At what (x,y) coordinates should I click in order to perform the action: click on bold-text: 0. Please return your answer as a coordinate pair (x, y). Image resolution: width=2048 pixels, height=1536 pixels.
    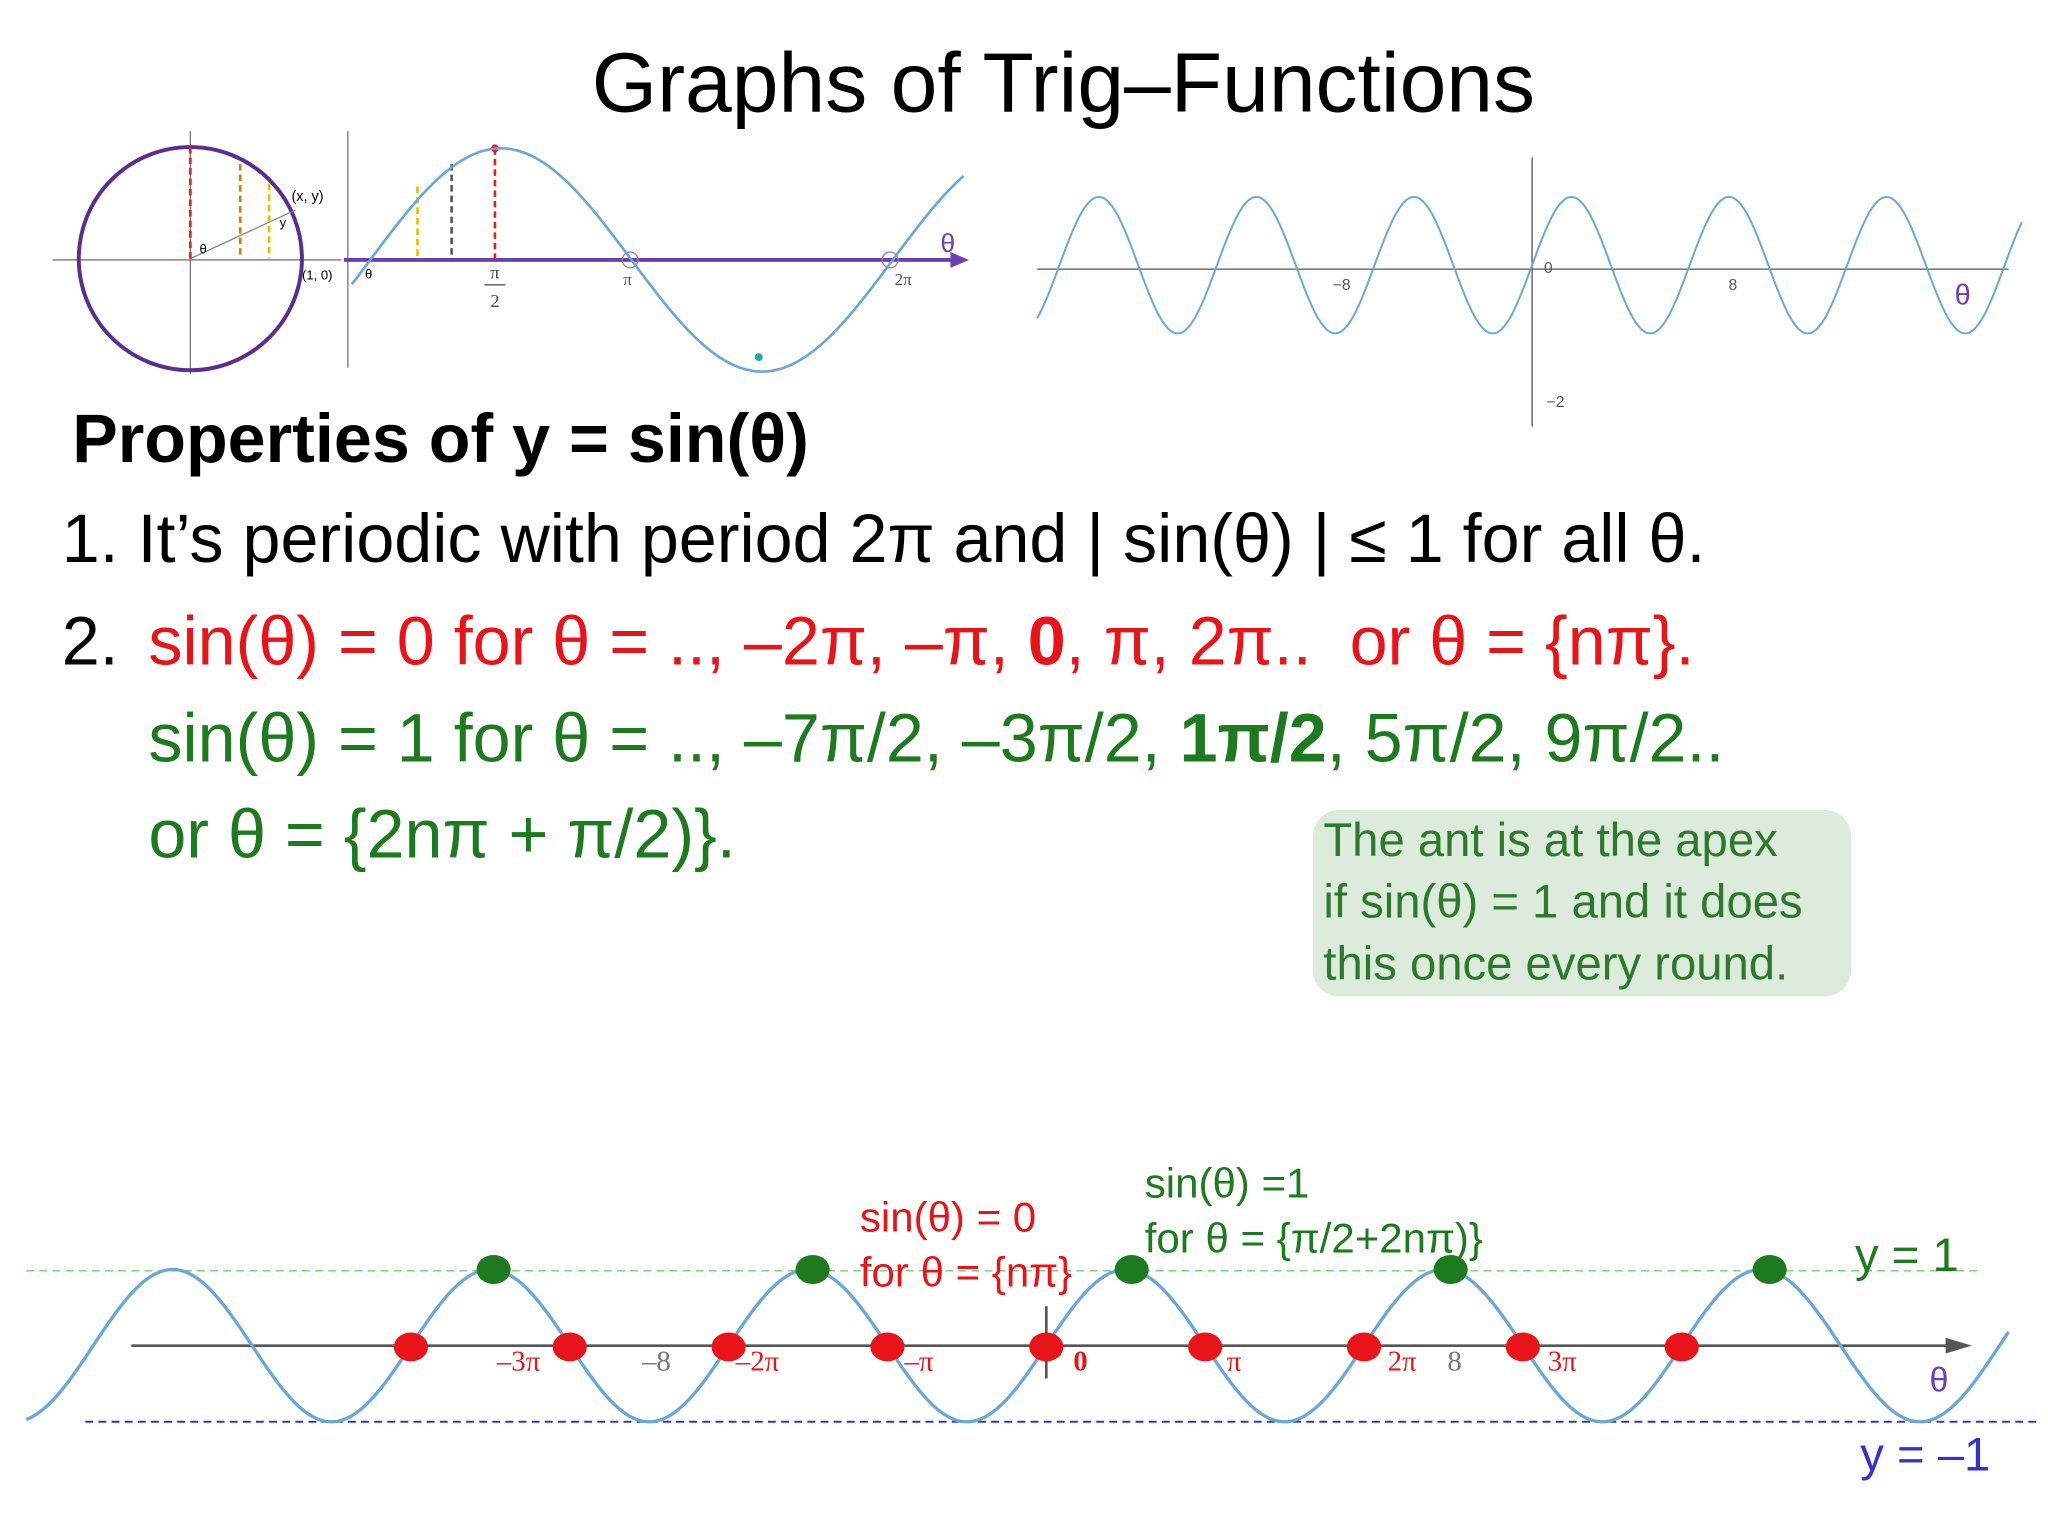
    Looking at the image, I should click on (1047, 641).